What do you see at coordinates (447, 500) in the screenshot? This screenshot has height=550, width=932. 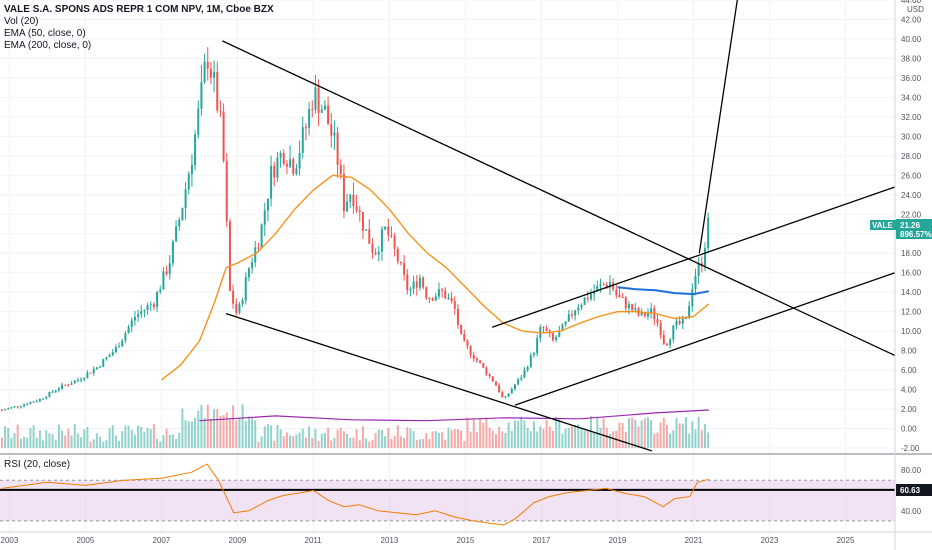 I see `rsi-band` at bounding box center [447, 500].